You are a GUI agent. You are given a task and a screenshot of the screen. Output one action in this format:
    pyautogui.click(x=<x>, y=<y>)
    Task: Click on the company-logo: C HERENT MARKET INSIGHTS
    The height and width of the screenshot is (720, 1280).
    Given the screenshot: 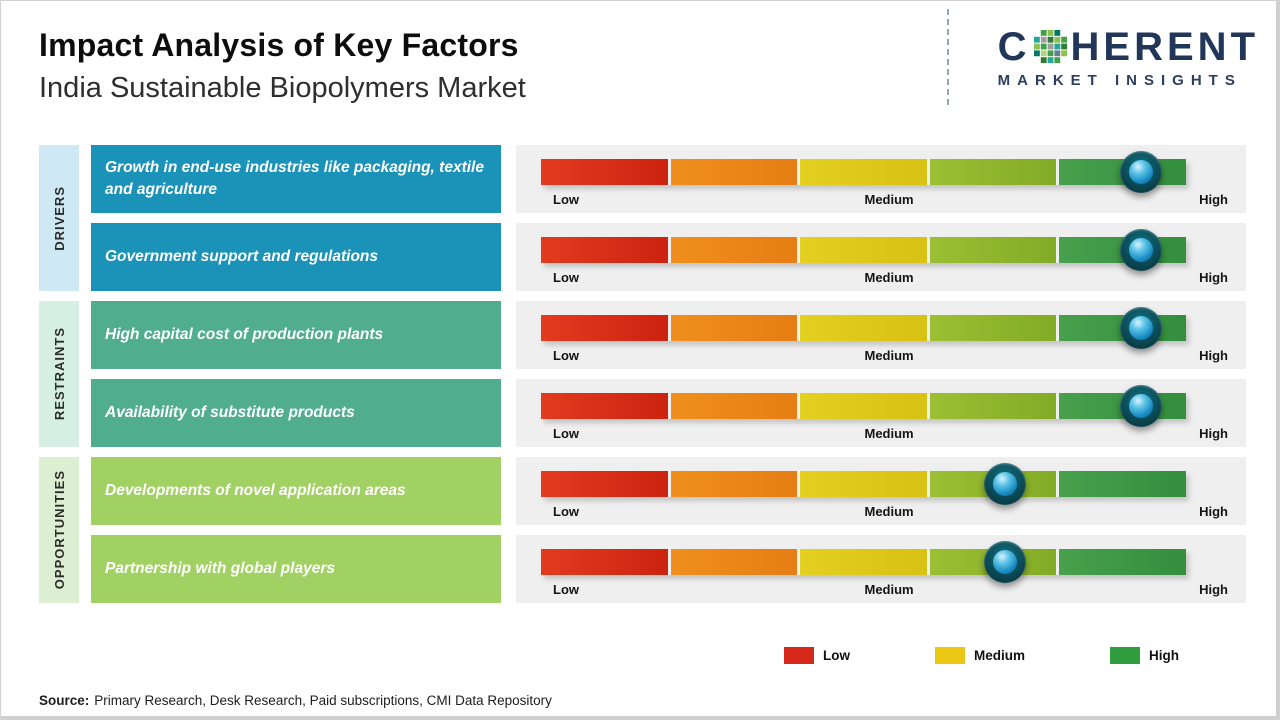 What is the action you would take?
    pyautogui.click(x=1128, y=58)
    